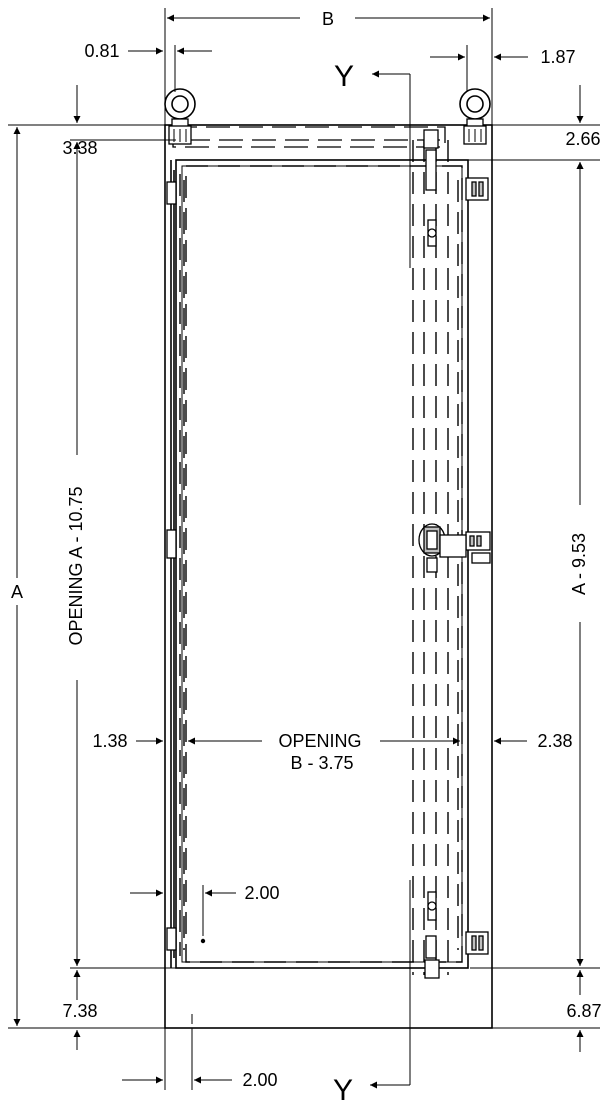 The image size is (607, 1103). I want to click on lift-ring-left-label: 0.81, so click(101, 51).